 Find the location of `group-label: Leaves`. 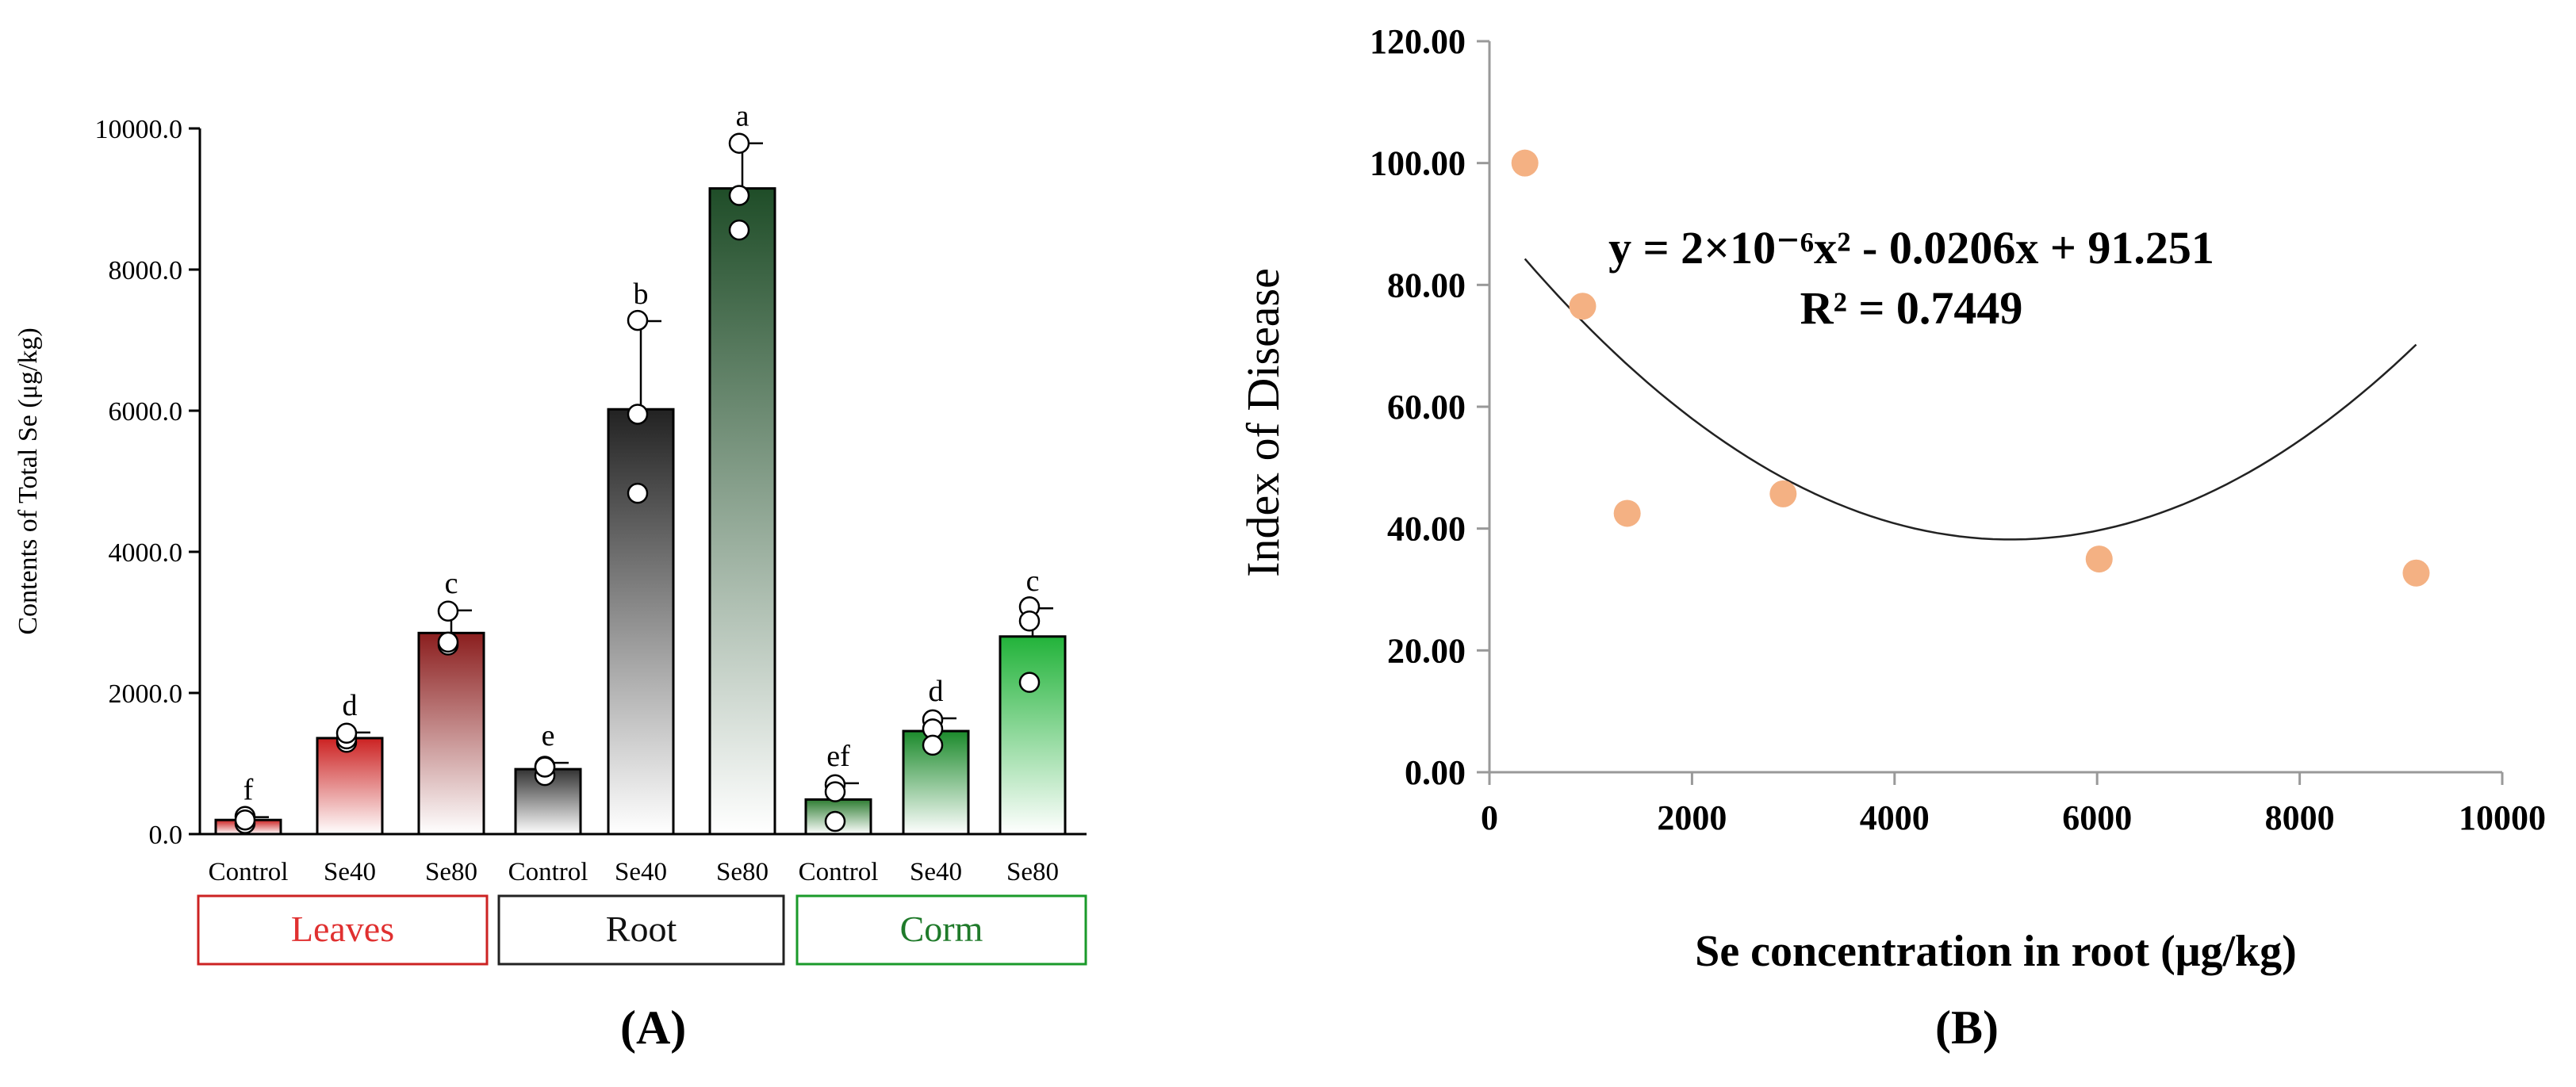

group-label: Leaves is located at coordinates (343, 929).